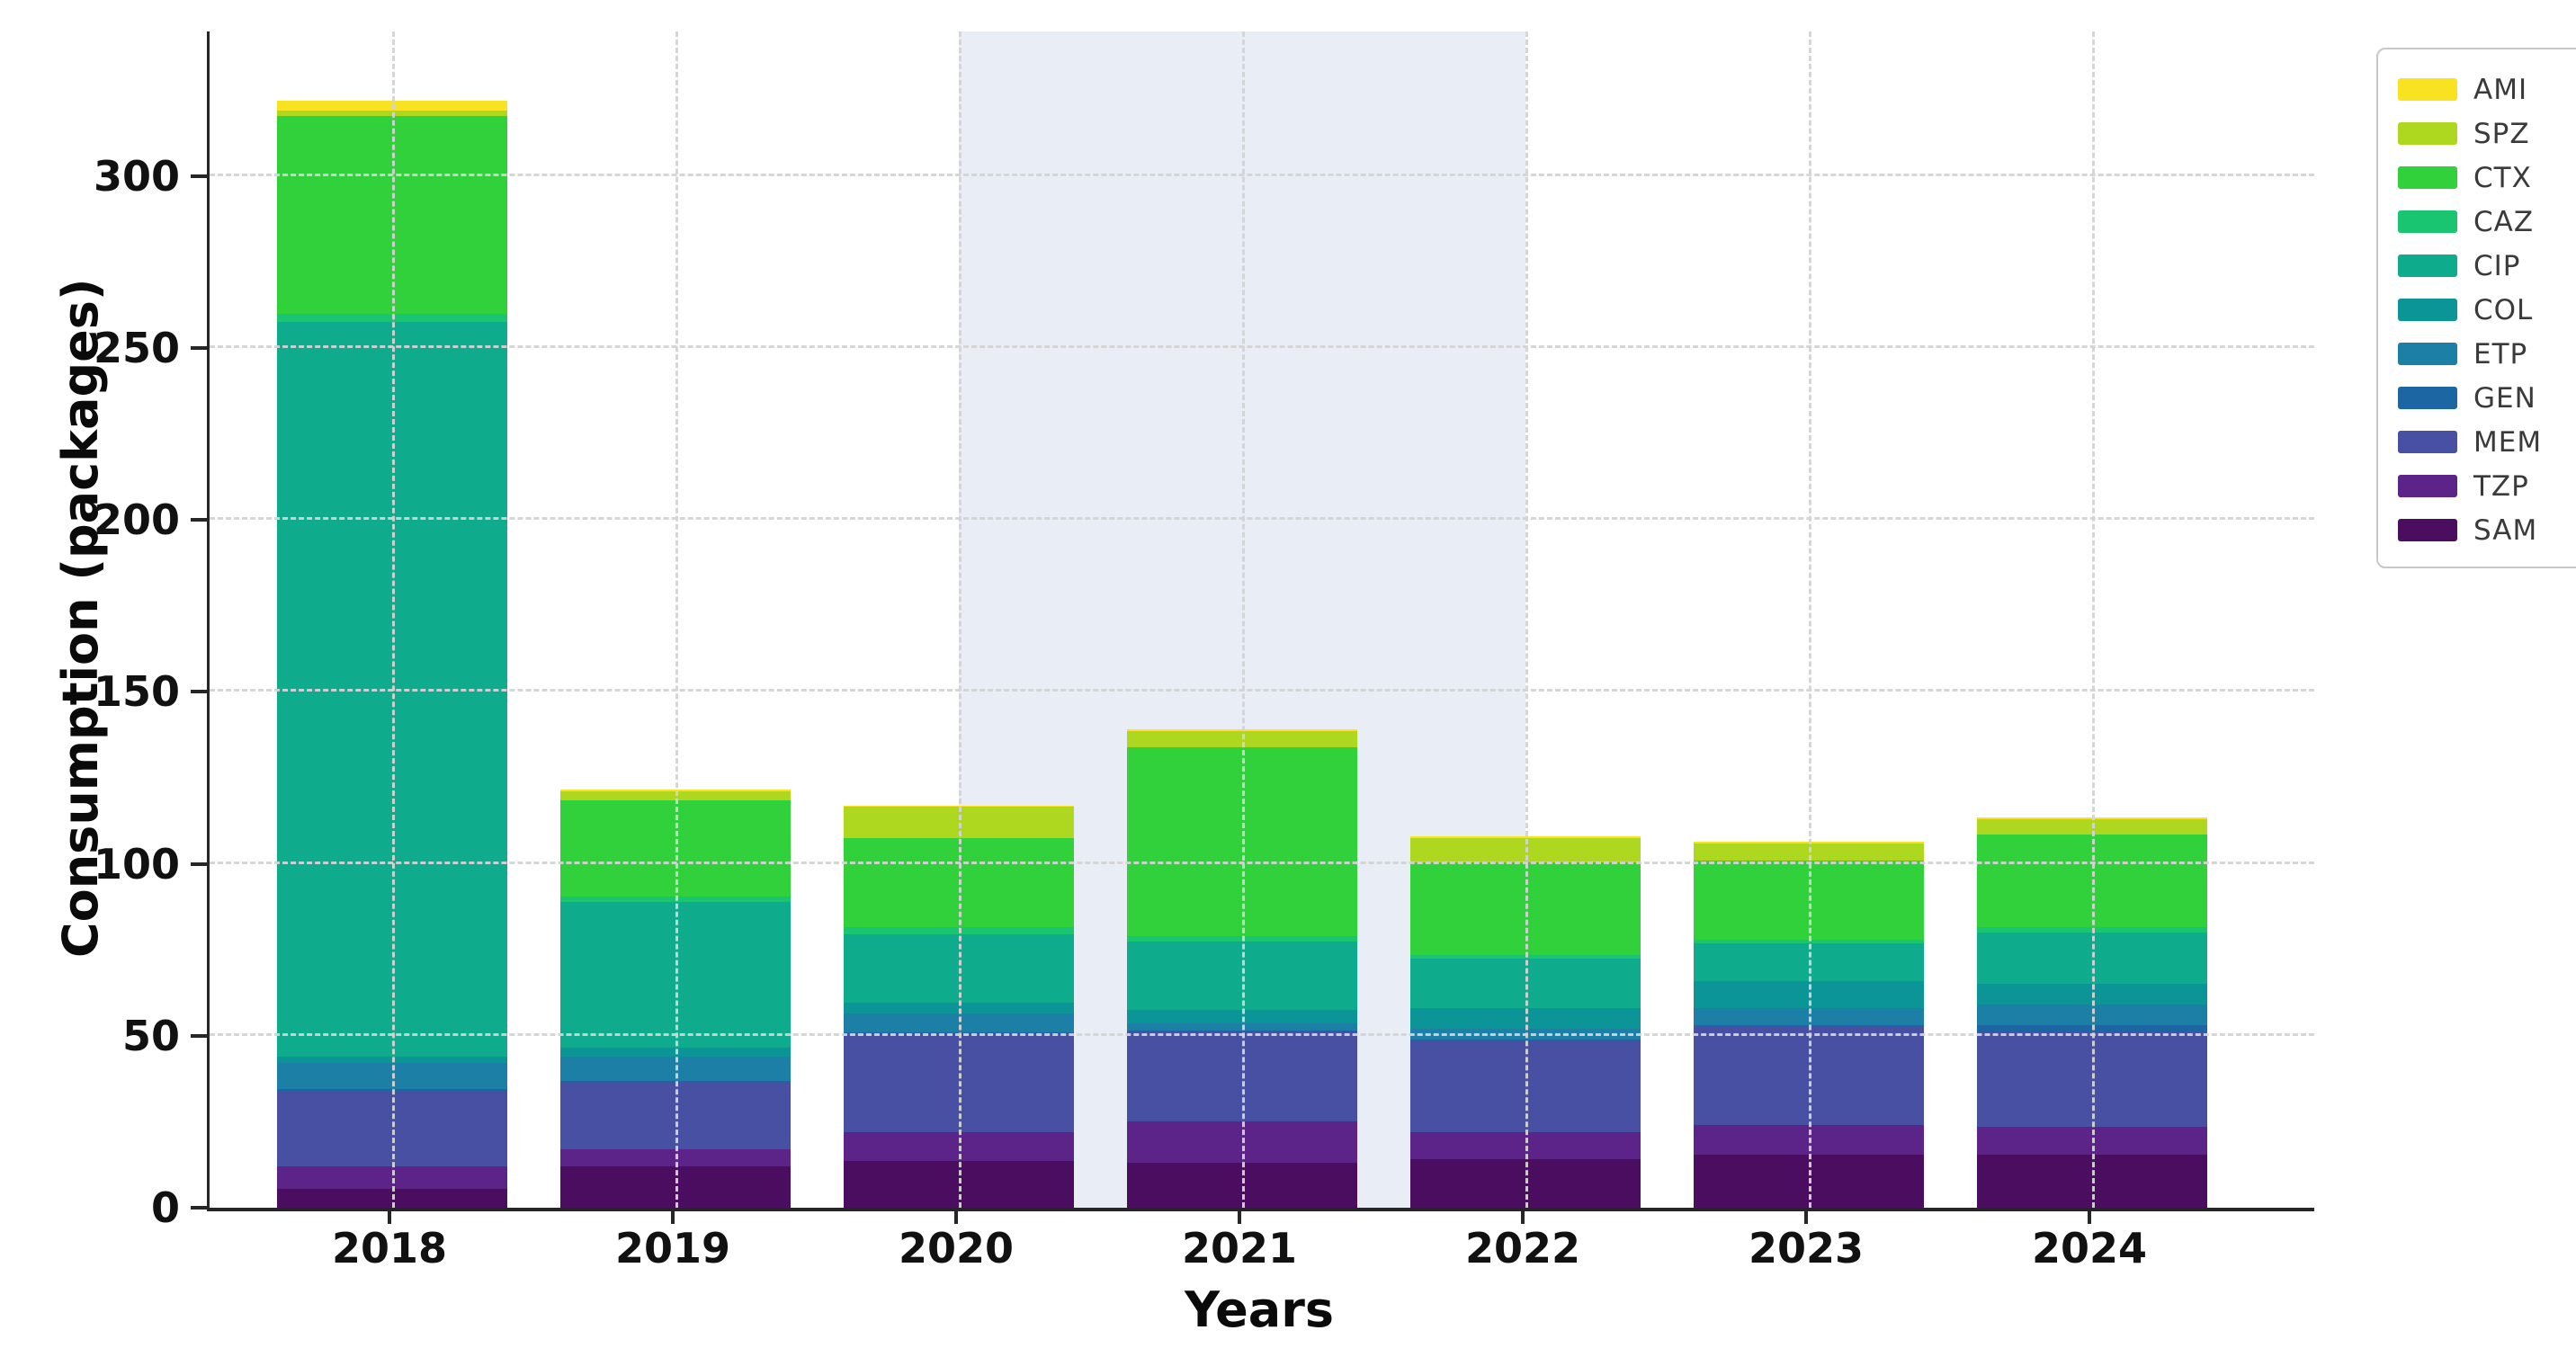 The height and width of the screenshot is (1357, 2576). I want to click on legend-item-AMI: AMI, so click(2482, 90).